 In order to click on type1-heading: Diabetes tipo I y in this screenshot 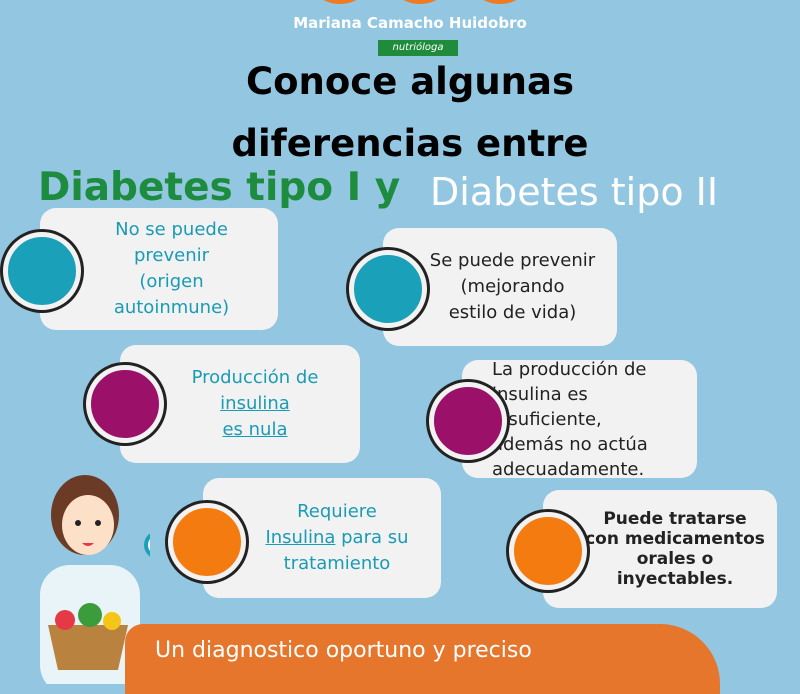, I will do `click(219, 187)`.